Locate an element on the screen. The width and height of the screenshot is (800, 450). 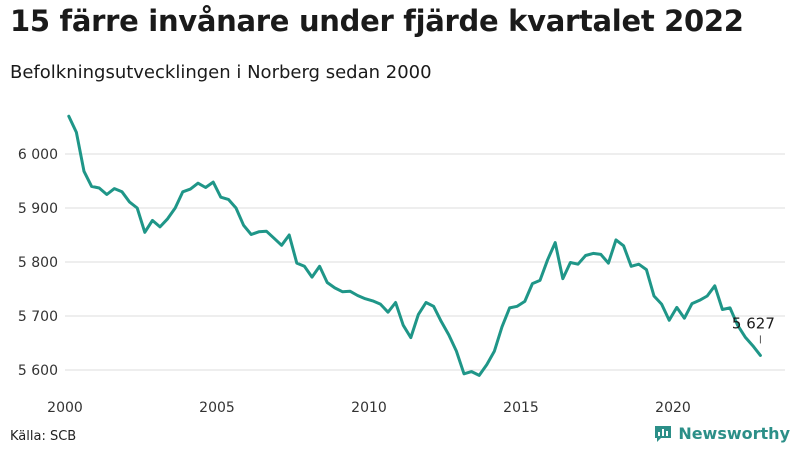
y-tick-label: 5 800 is located at coordinates (38, 263).